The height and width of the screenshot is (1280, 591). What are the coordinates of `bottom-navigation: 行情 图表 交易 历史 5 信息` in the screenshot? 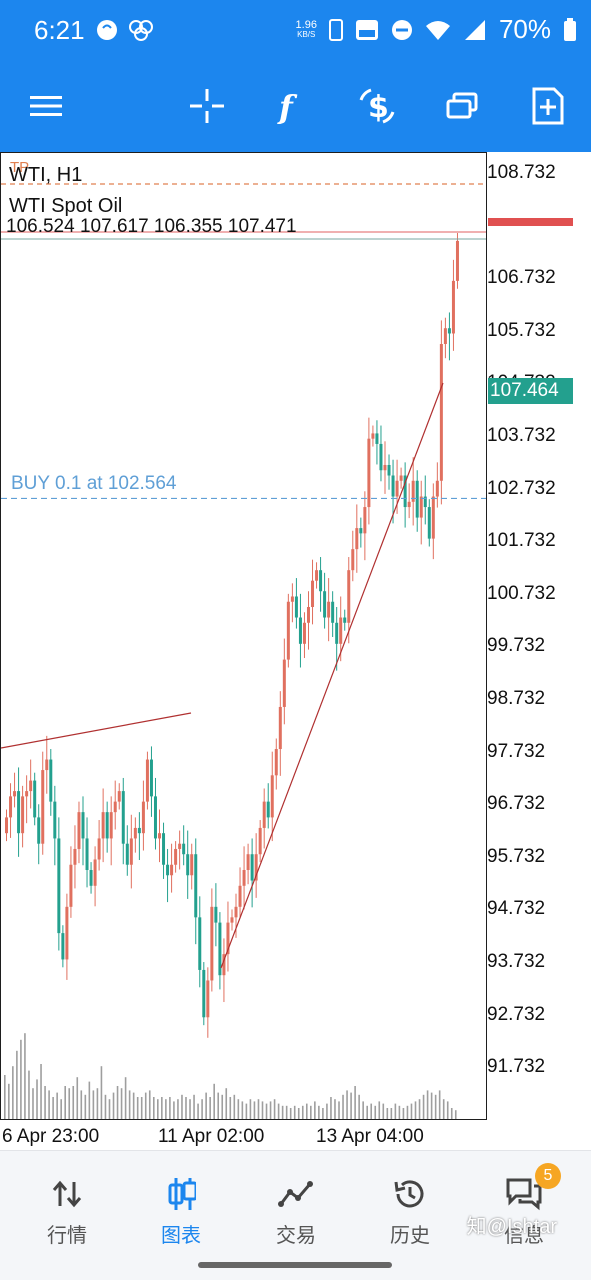 It's located at (295, 1215).